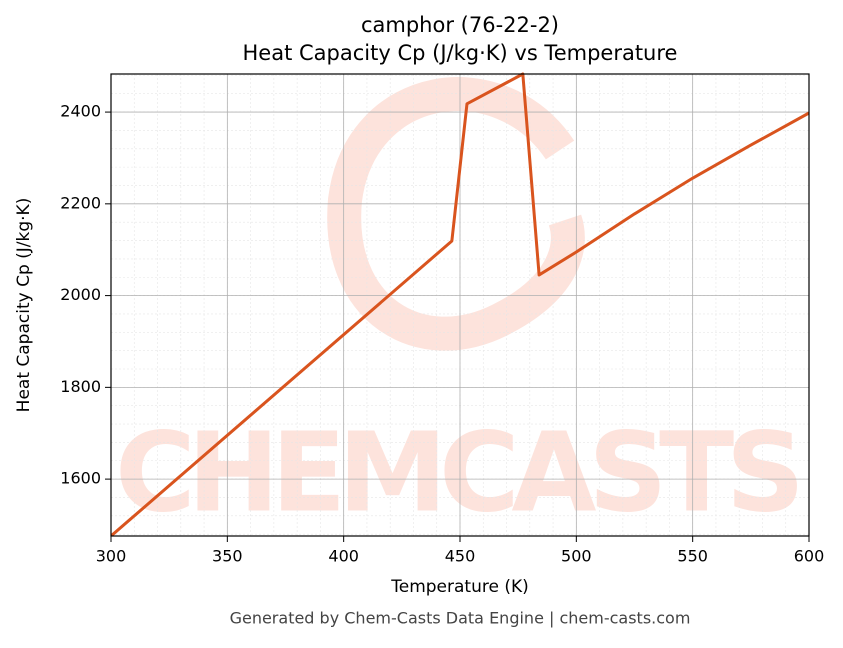  What do you see at coordinates (80, 386) in the screenshot?
I see `y-tick-label: 1800` at bounding box center [80, 386].